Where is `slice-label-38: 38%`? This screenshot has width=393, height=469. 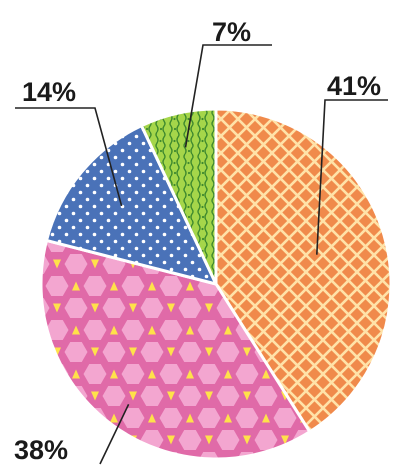 slice-label-38: 38% is located at coordinates (41, 450).